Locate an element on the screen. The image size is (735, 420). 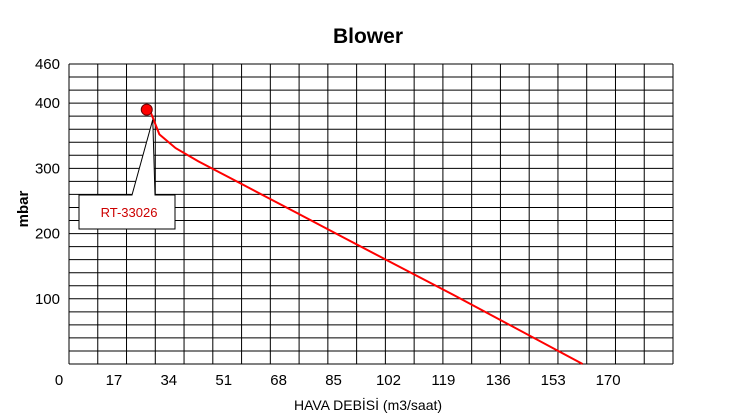
y-axis-label: mbar is located at coordinates (23, 209).